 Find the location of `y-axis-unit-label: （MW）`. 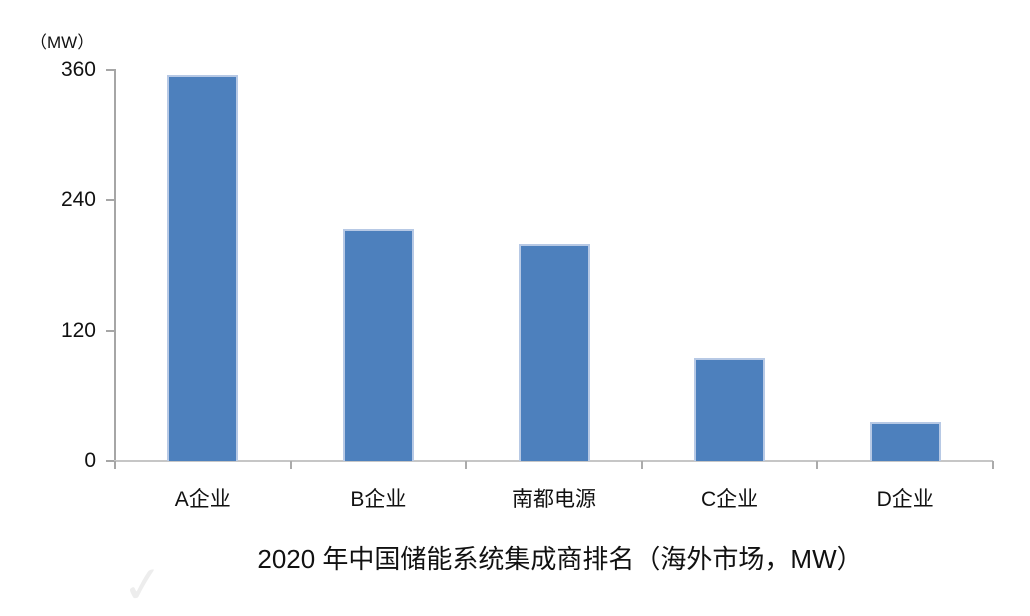

y-axis-unit-label: （MW） is located at coordinates (62, 42).